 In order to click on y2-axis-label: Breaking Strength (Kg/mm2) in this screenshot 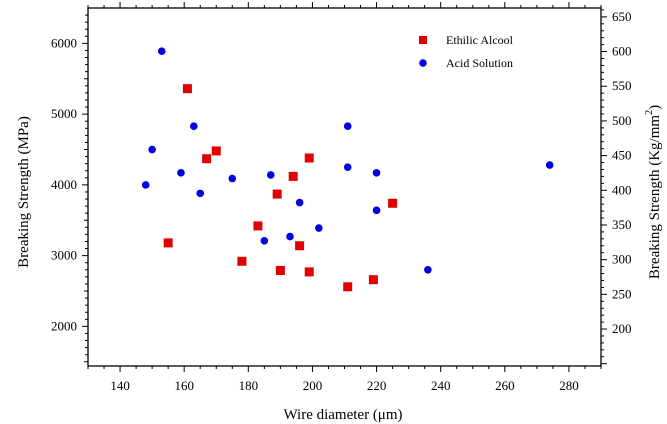, I will do `click(653, 192)`.